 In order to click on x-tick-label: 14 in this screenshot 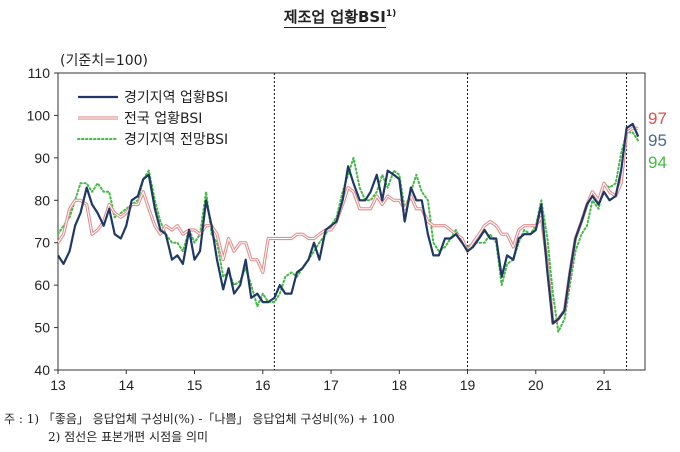, I will do `click(126, 385)`.